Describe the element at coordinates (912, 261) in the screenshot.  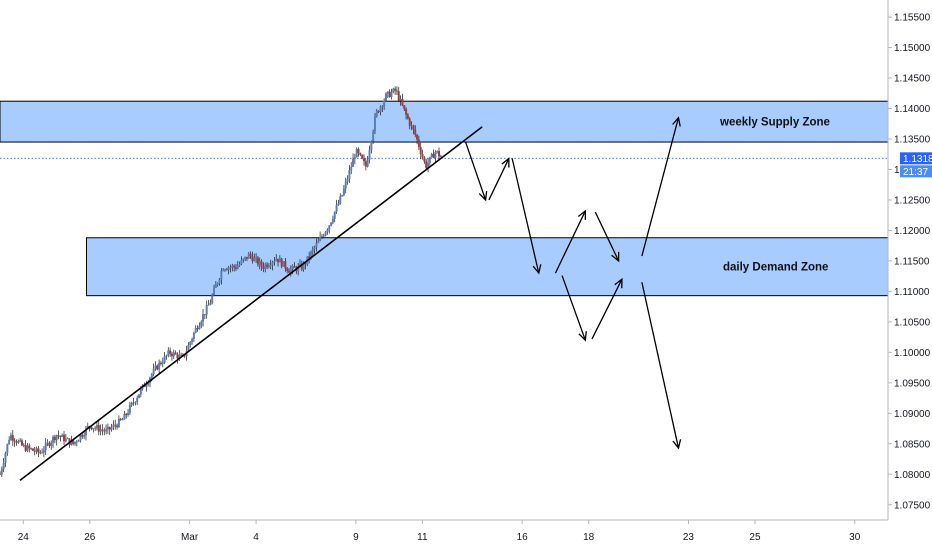
I see `y-tick-label: 1.11500` at that location.